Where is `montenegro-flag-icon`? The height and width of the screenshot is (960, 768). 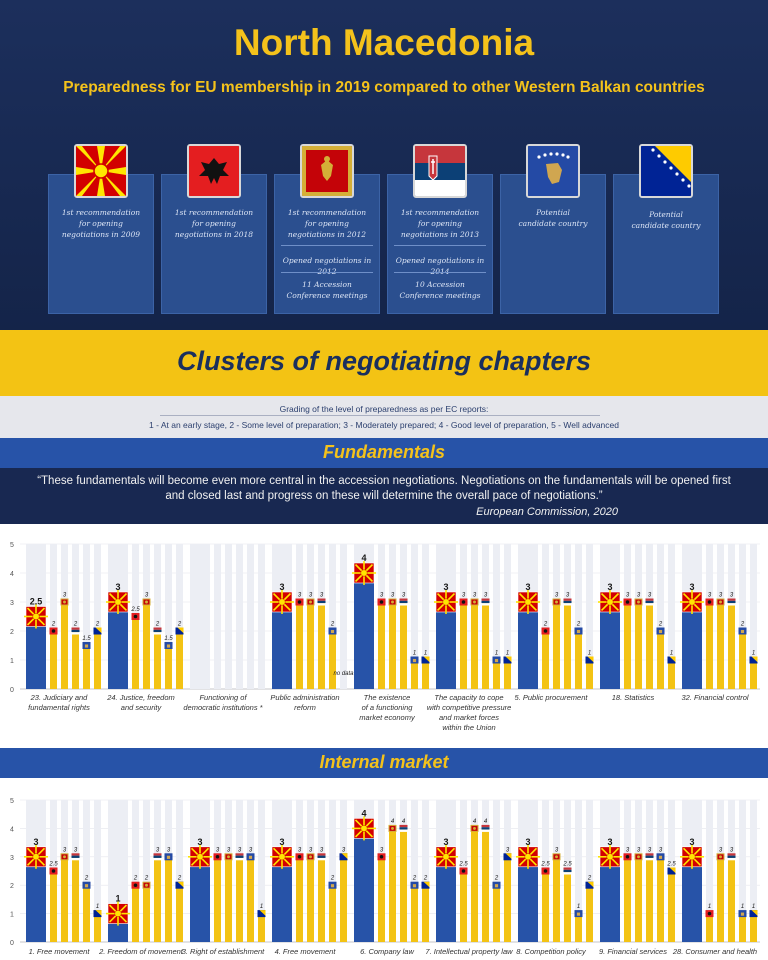
montenegro-flag-icon is located at coordinates (327, 171).